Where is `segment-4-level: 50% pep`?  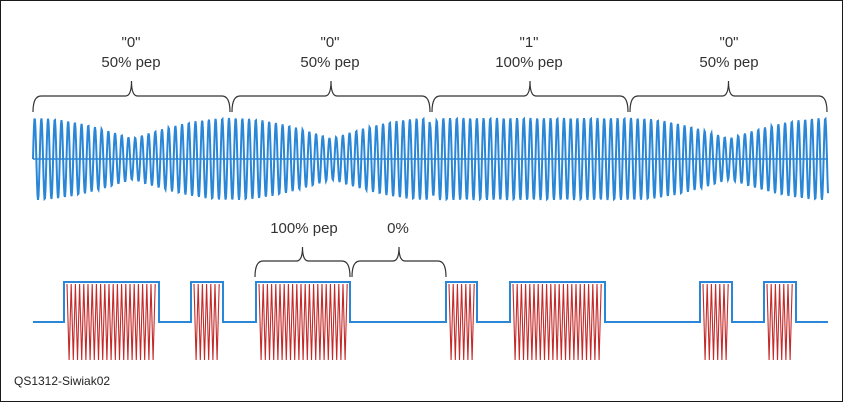
segment-4-level: 50% pep is located at coordinates (728, 62).